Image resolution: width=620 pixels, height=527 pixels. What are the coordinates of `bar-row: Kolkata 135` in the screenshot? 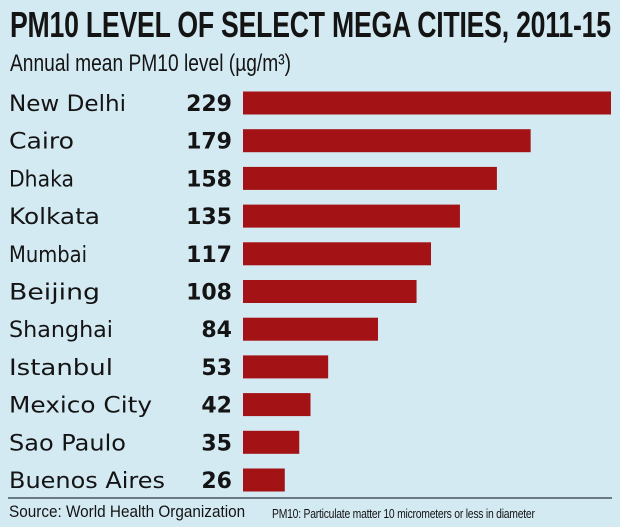 It's located at (234, 217).